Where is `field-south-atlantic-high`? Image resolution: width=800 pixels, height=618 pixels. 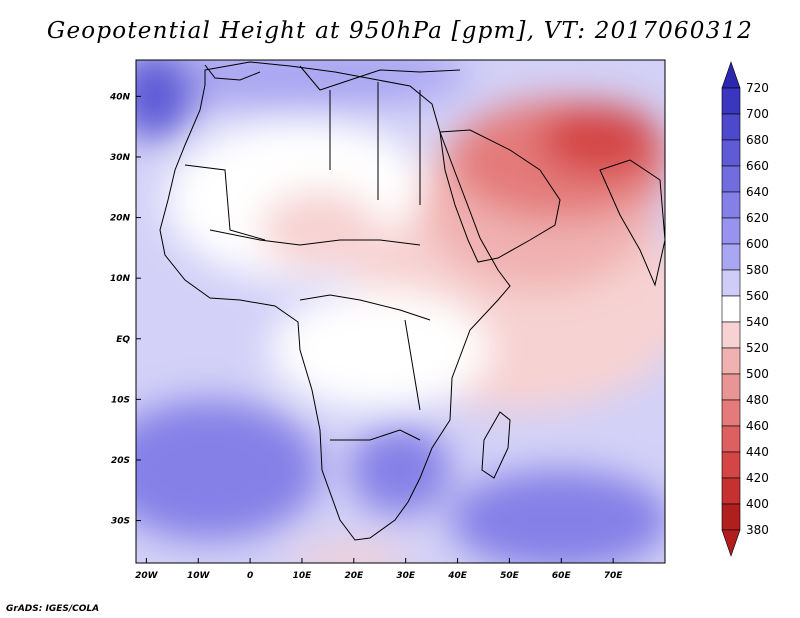 field-south-atlantic-high is located at coordinates (228, 470).